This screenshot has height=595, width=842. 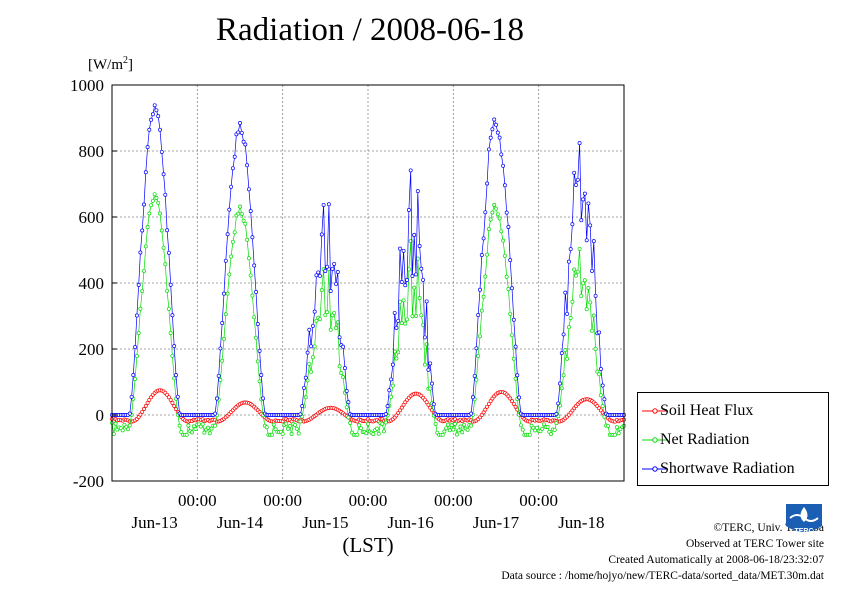 What do you see at coordinates (88, 481) in the screenshot?
I see `y-tick-label: -200` at bounding box center [88, 481].